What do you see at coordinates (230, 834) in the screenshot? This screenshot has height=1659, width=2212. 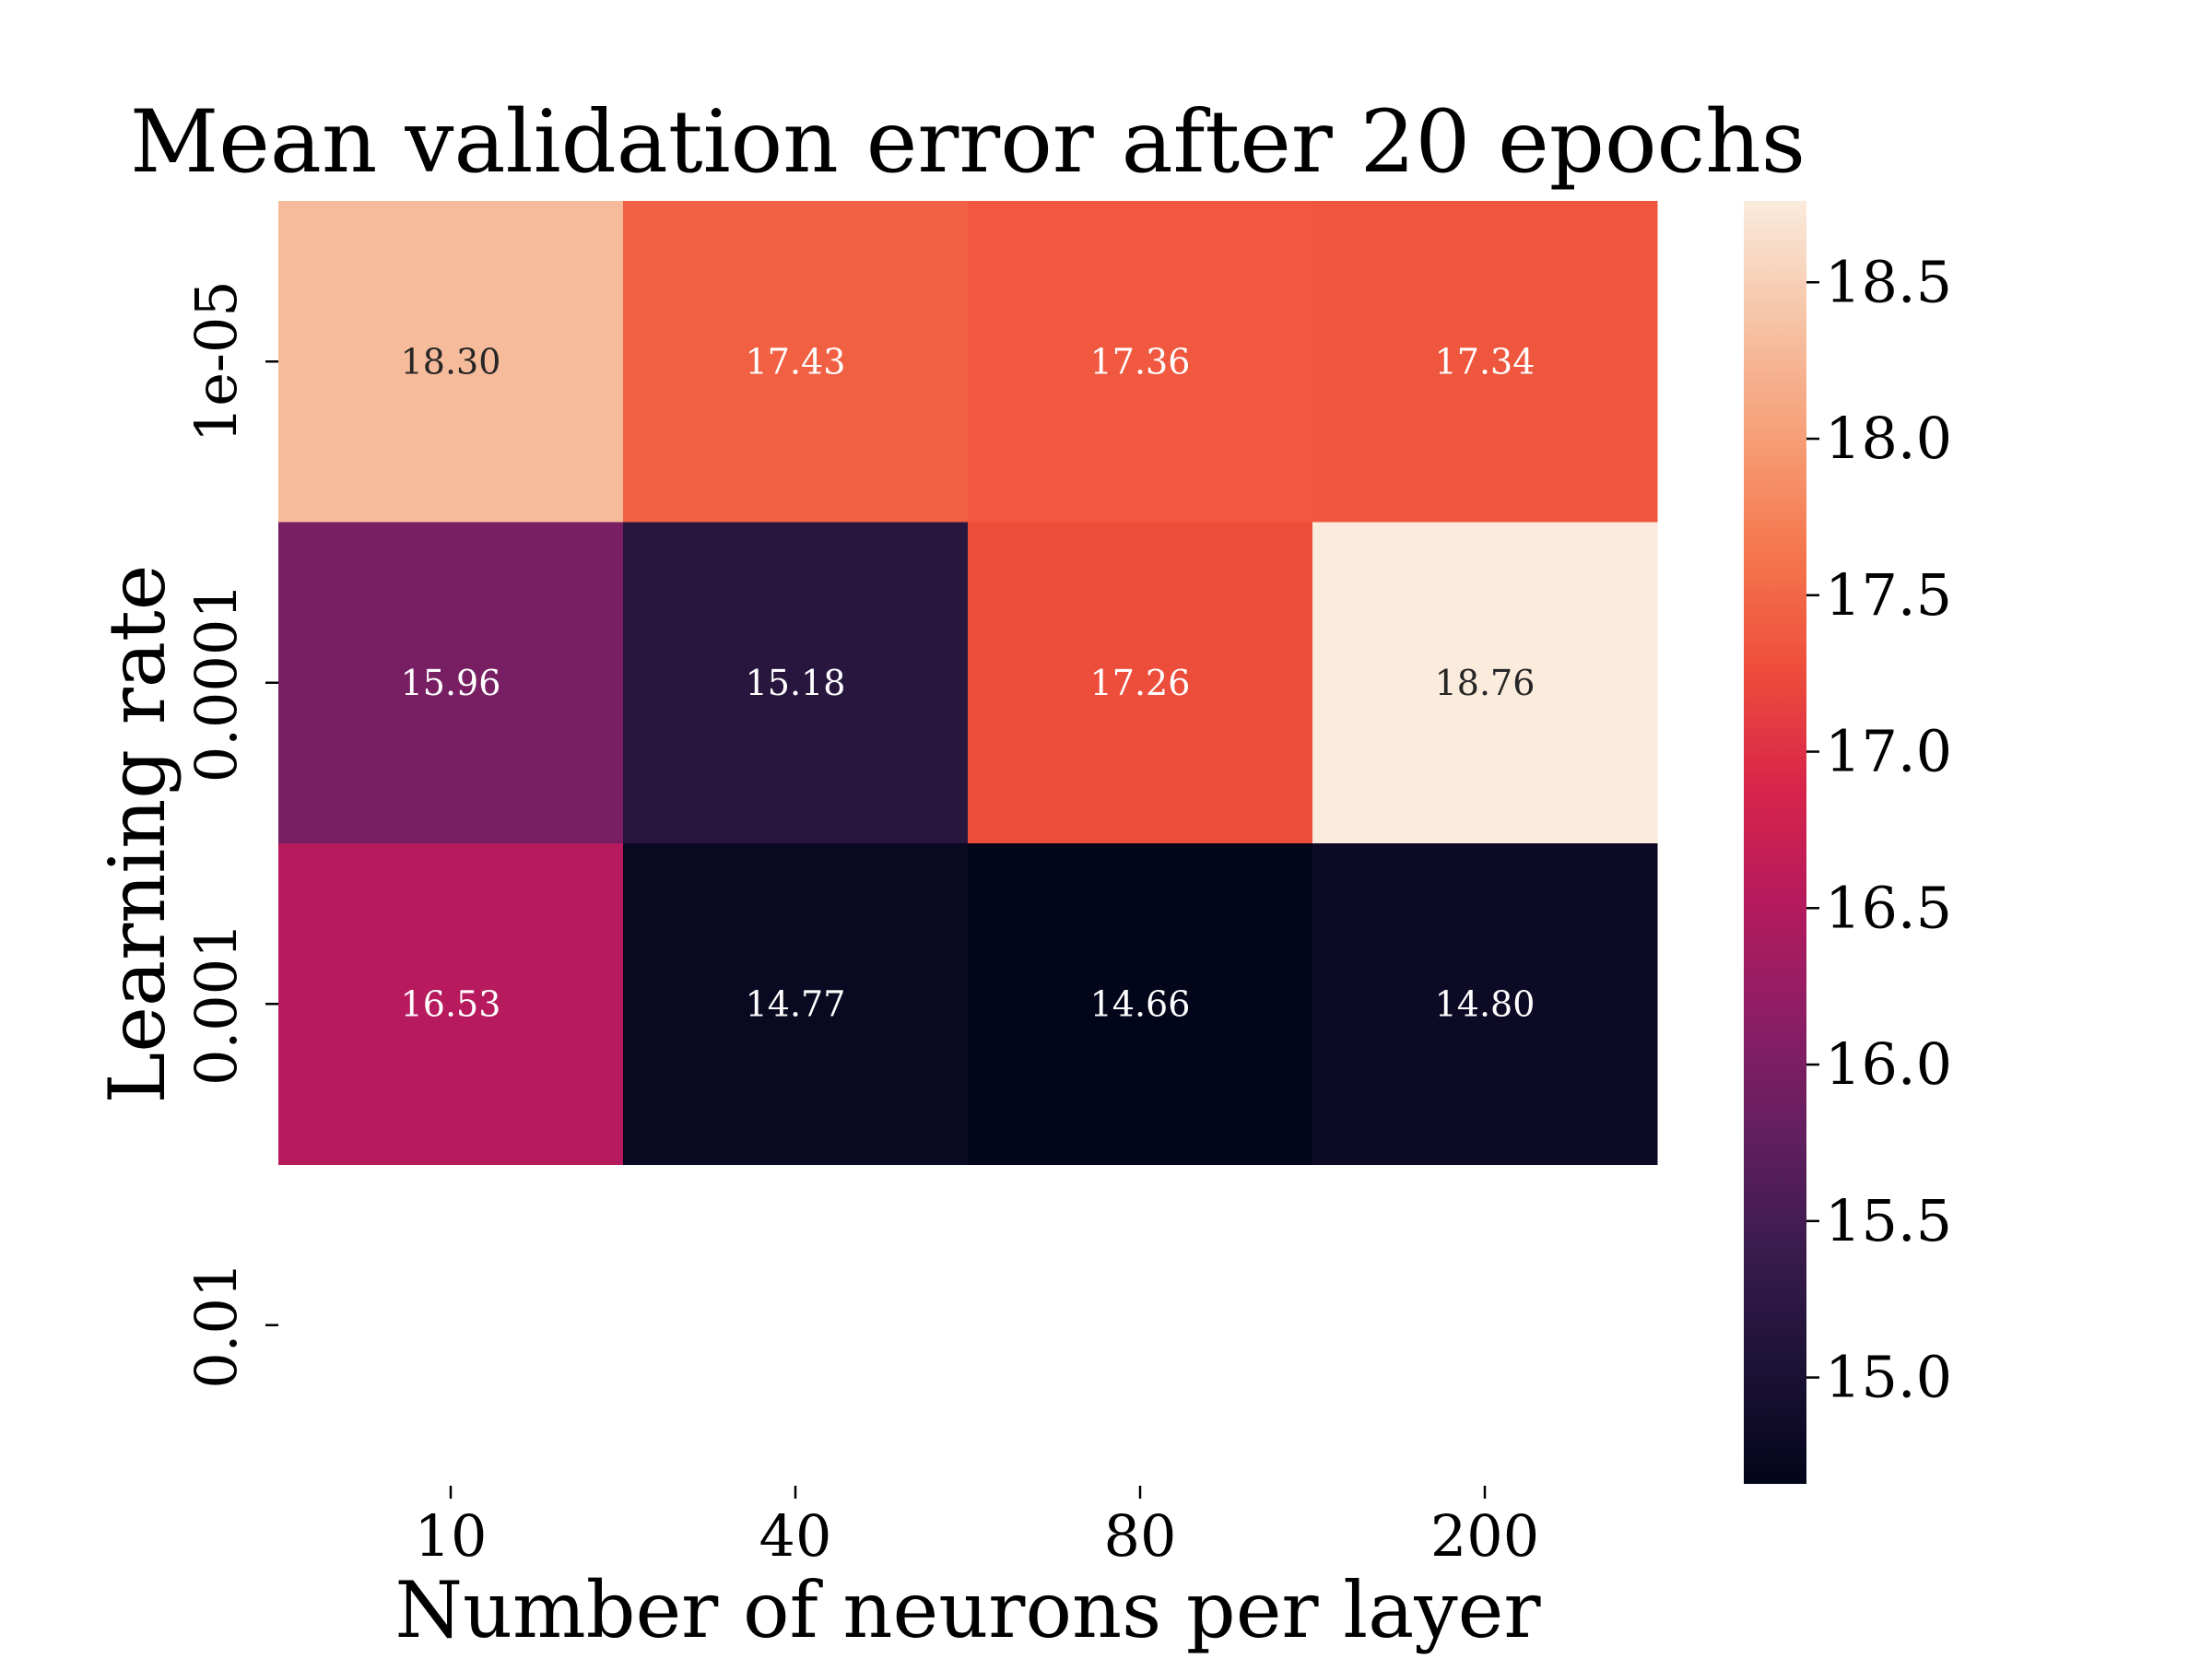 I see `y-axis: 1e-05 0.0001 0.001 0.01` at bounding box center [230, 834].